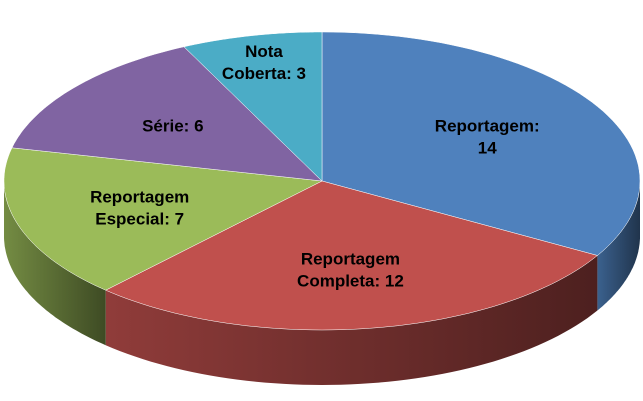  I want to click on data-label-line: Completa: 12, so click(350, 280).